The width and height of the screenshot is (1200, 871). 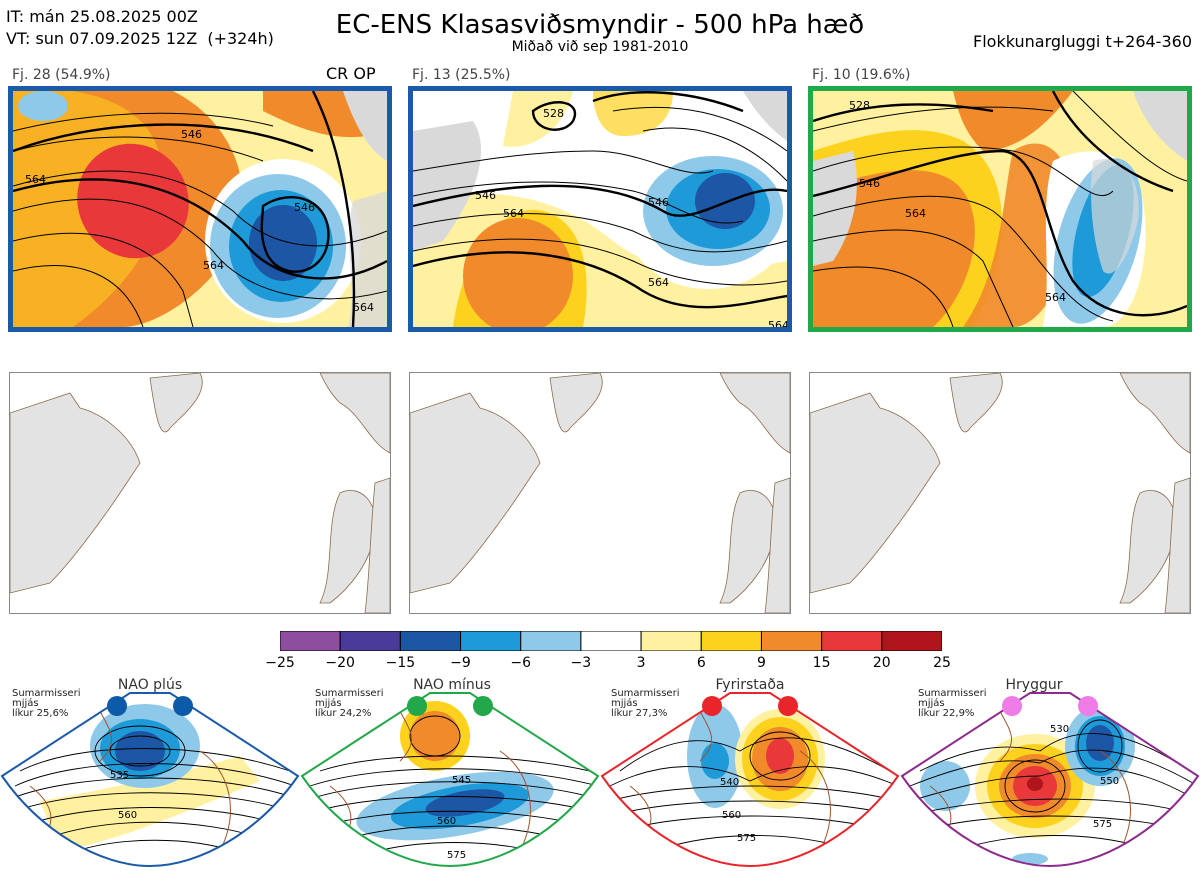 What do you see at coordinates (611, 665) in the screenshot?
I see `colorbar-ticks: −25 −20 −15 −9 −6 −3 3 6 9 15 20 25` at bounding box center [611, 665].